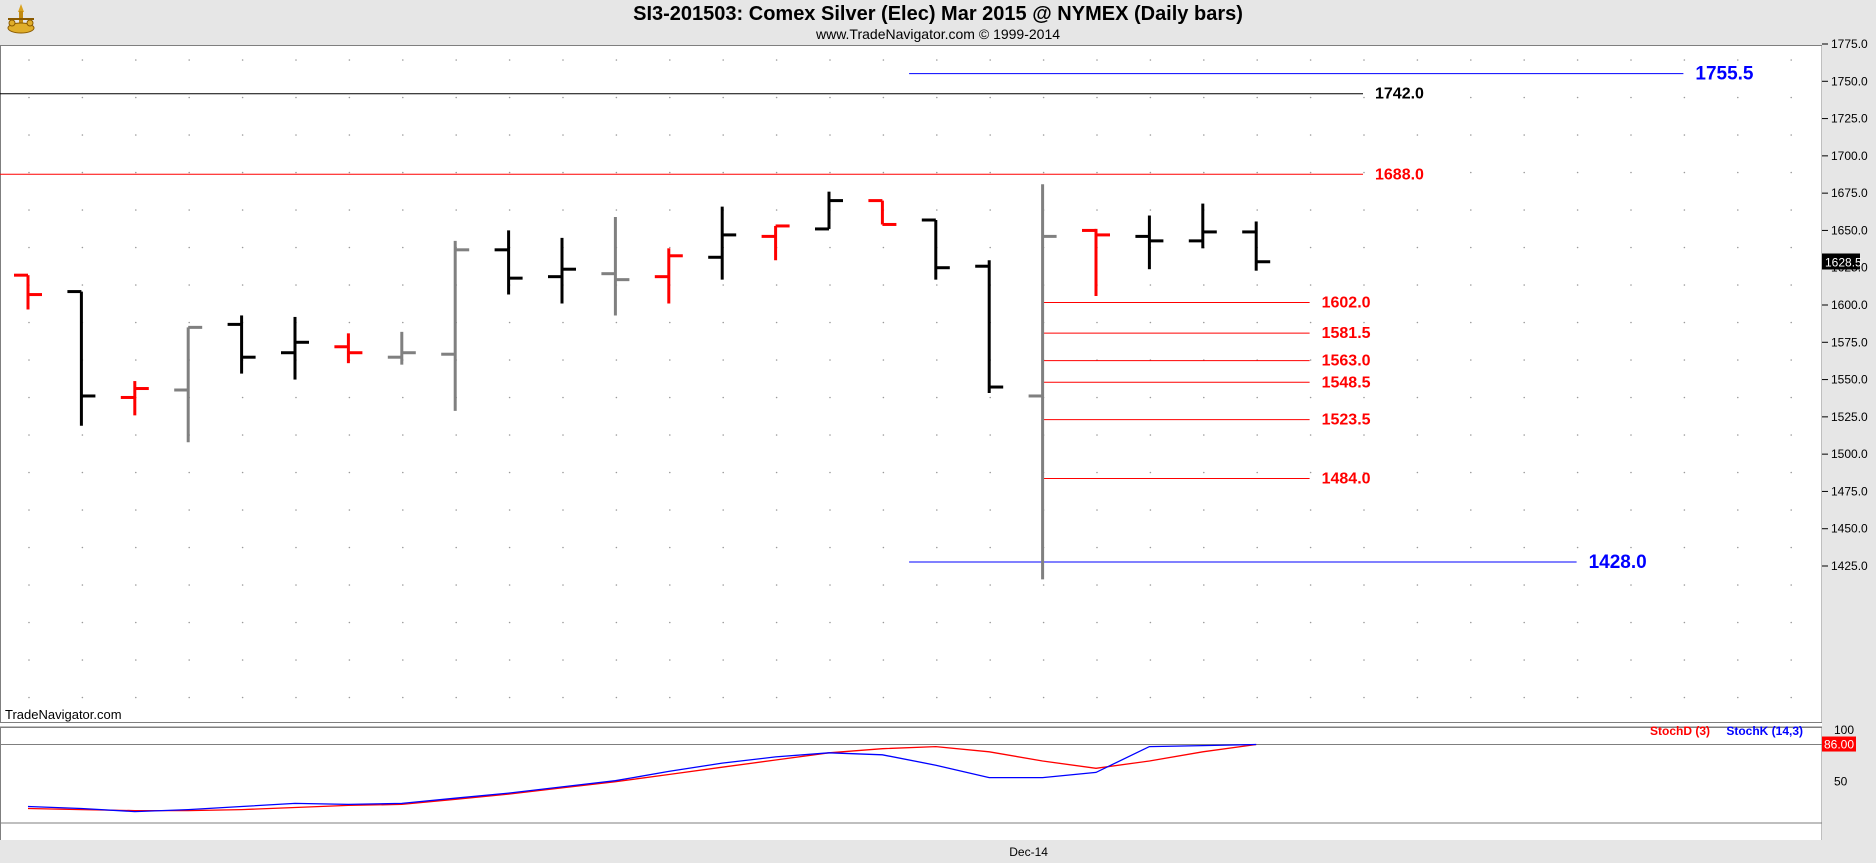 The image size is (1876, 863). I want to click on level-label: 1581.5, so click(1346, 333).